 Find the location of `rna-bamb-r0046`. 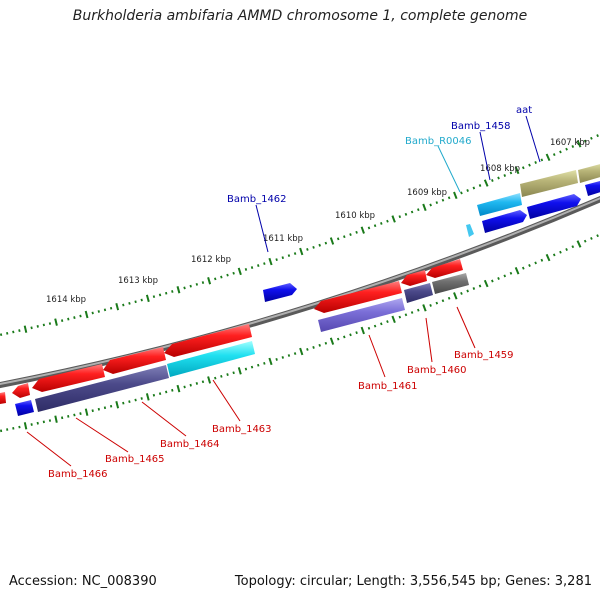

rna-bamb-r0046 is located at coordinates (470, 230).